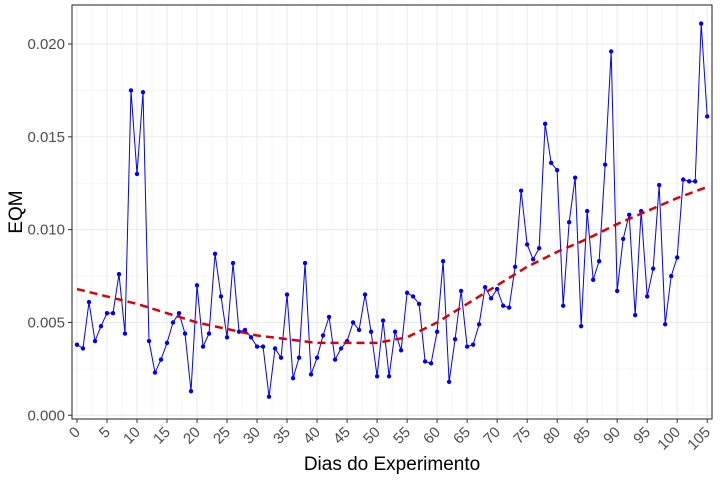 The width and height of the screenshot is (720, 485). What do you see at coordinates (132, 436) in the screenshot?
I see `x-tick-label: 10` at bounding box center [132, 436].